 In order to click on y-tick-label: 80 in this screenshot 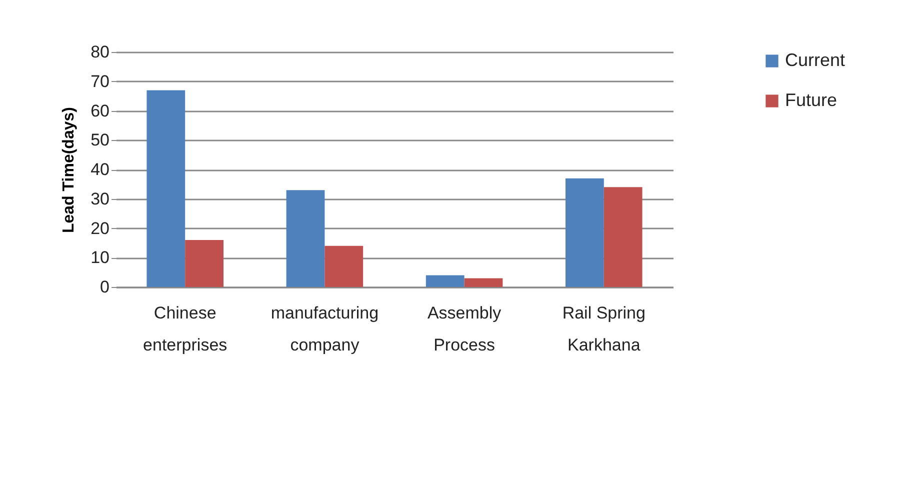, I will do `click(100, 52)`.